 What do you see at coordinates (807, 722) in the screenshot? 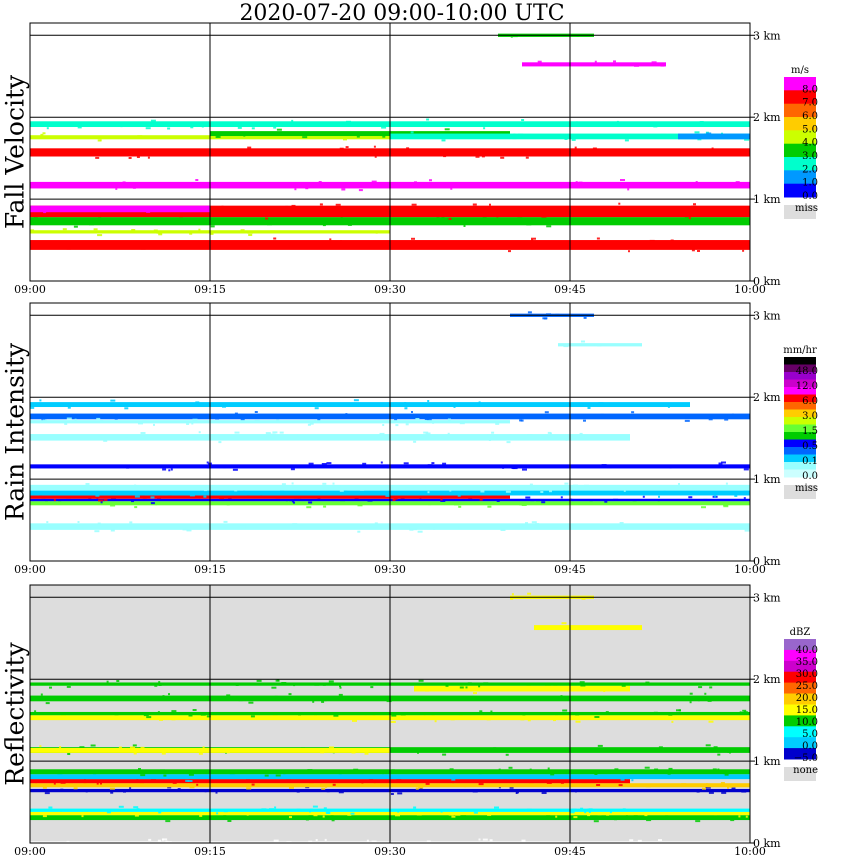
I see `reflectivity-colorbar-label: 10.0` at bounding box center [807, 722].